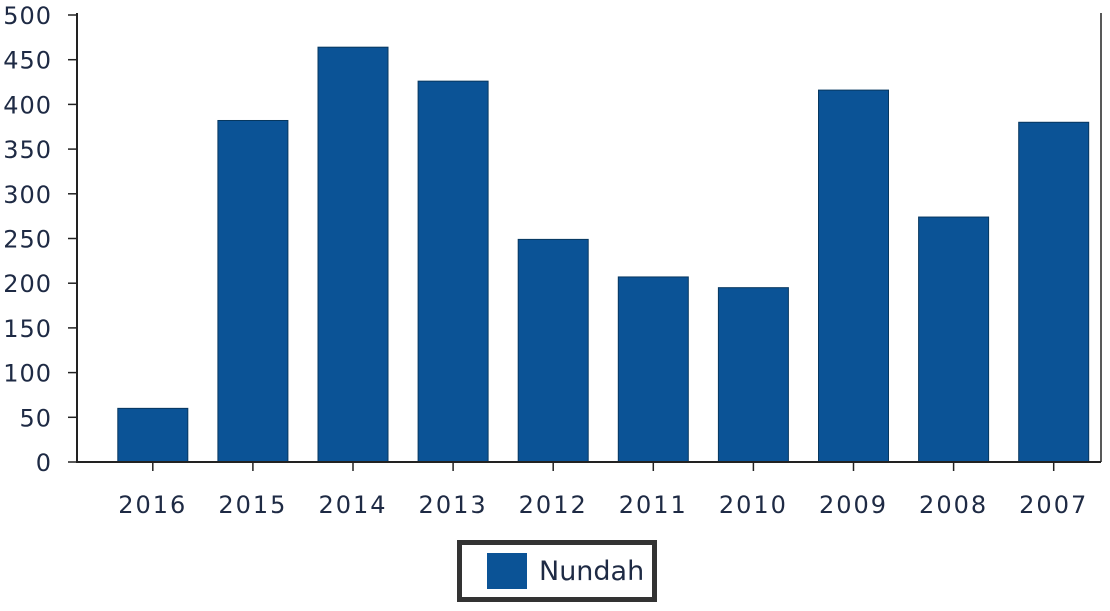 The width and height of the screenshot is (1110, 611). I want to click on y-tick-label: 100, so click(27, 374).